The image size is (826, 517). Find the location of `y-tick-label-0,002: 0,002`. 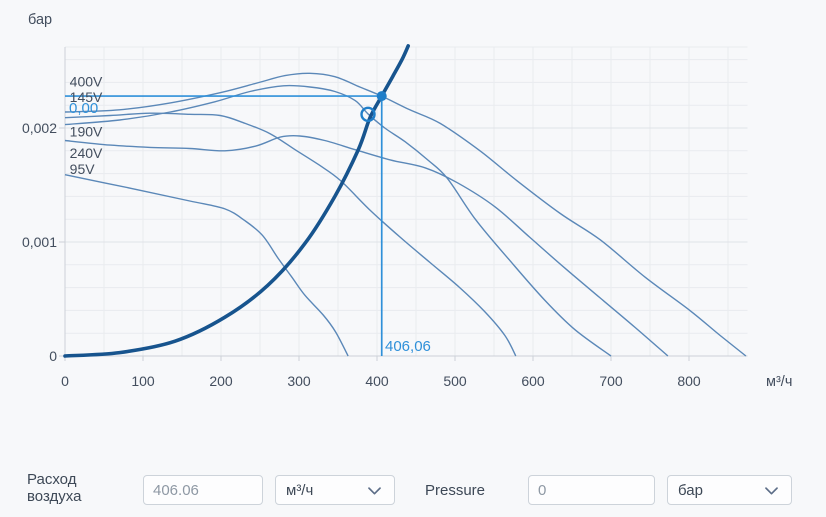

y-tick-label-0,002: 0,002 is located at coordinates (39, 128).